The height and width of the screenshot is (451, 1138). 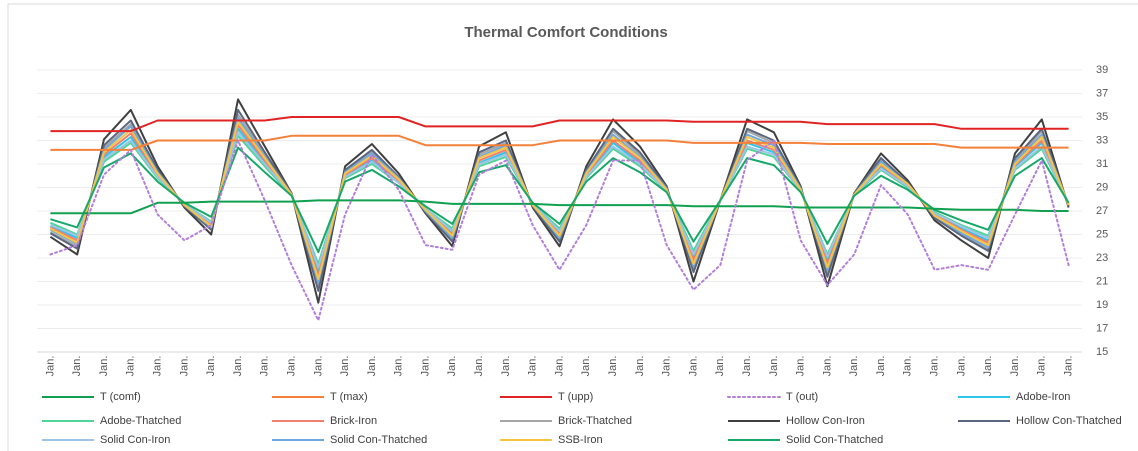 What do you see at coordinates (1102, 140) in the screenshot?
I see `y-tick-label: 33` at bounding box center [1102, 140].